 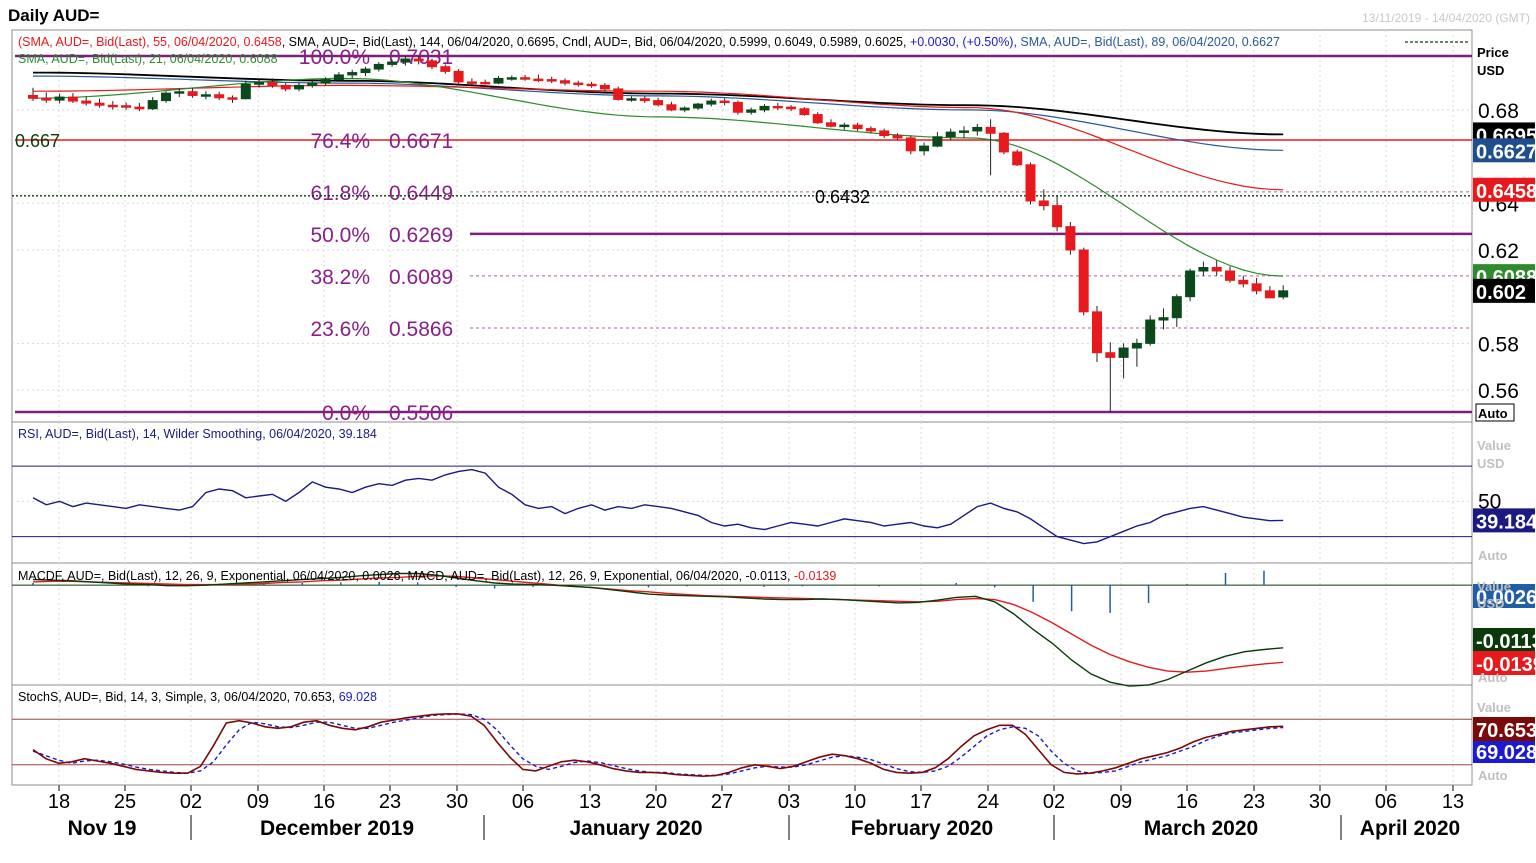 I want to click on fib-pct-label: 50.0%, so click(x=340, y=235).